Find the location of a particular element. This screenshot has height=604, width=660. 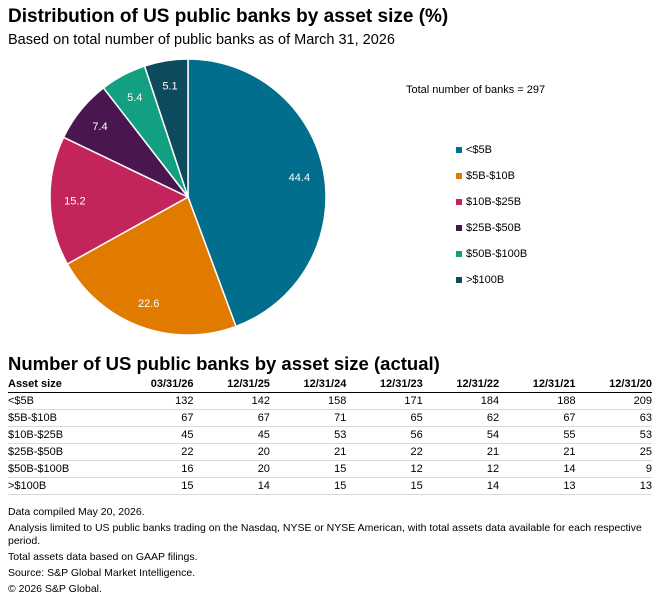

column-header: 12/31/20 is located at coordinates (613, 384).